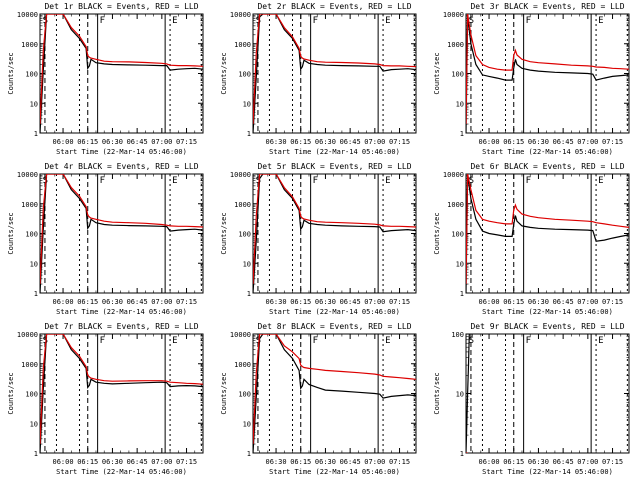  I want to click on chart-title: Det 5r BLACK = Events, RED = LLD, so click(334, 166).